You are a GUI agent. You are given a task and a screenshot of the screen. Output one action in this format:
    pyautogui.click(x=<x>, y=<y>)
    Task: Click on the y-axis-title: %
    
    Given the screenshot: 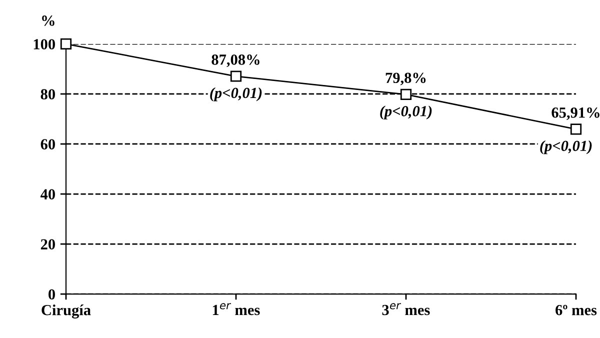 What is the action you would take?
    pyautogui.click(x=48, y=21)
    